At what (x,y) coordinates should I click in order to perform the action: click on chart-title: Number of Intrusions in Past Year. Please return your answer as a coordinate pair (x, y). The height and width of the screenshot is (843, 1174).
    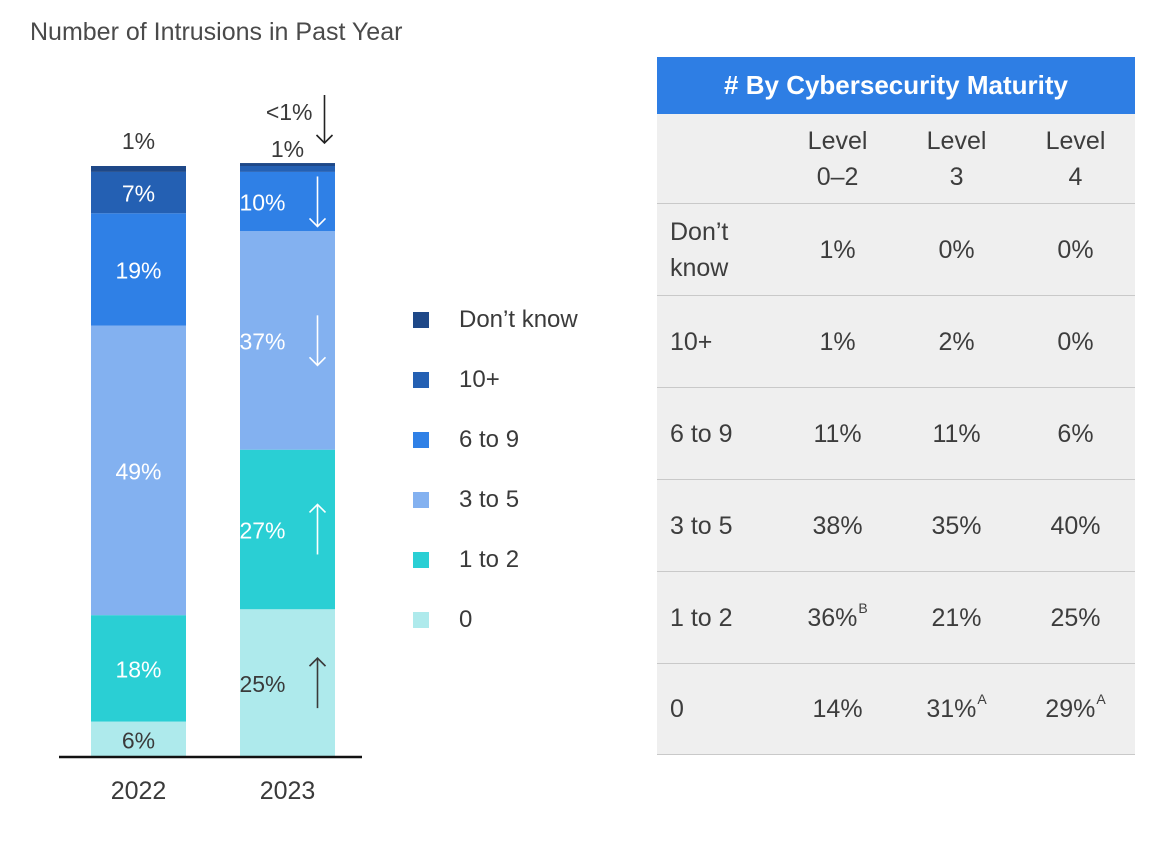
    Looking at the image, I should click on (216, 32).